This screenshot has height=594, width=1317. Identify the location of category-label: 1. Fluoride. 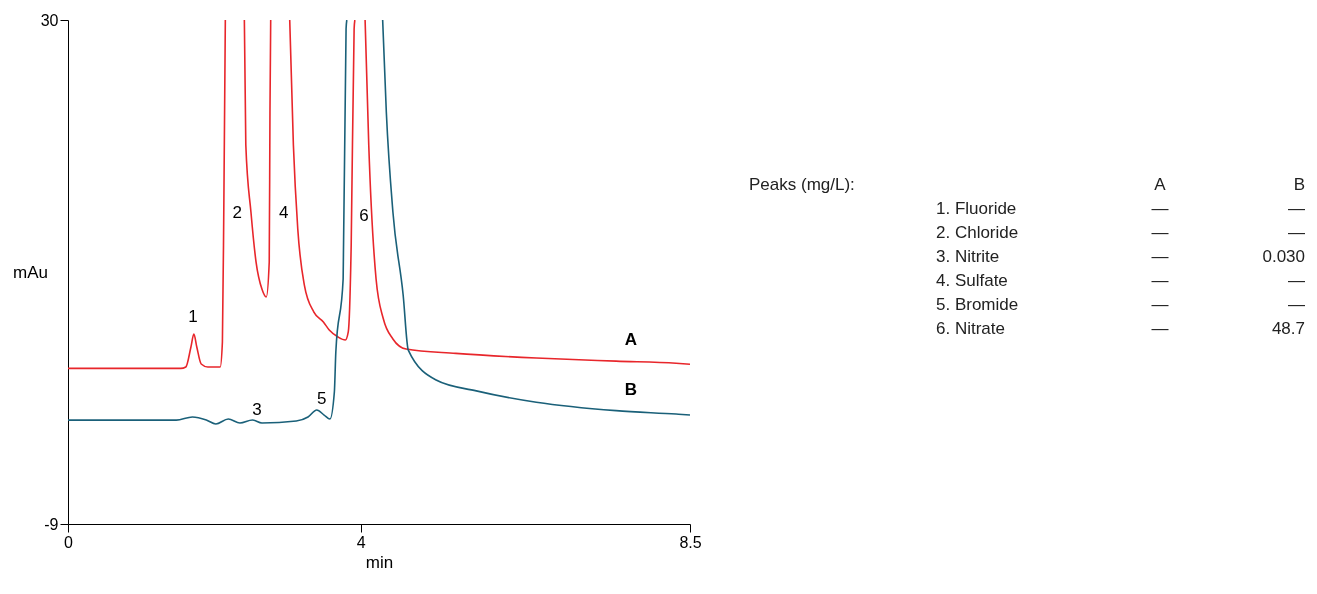
(976, 208).